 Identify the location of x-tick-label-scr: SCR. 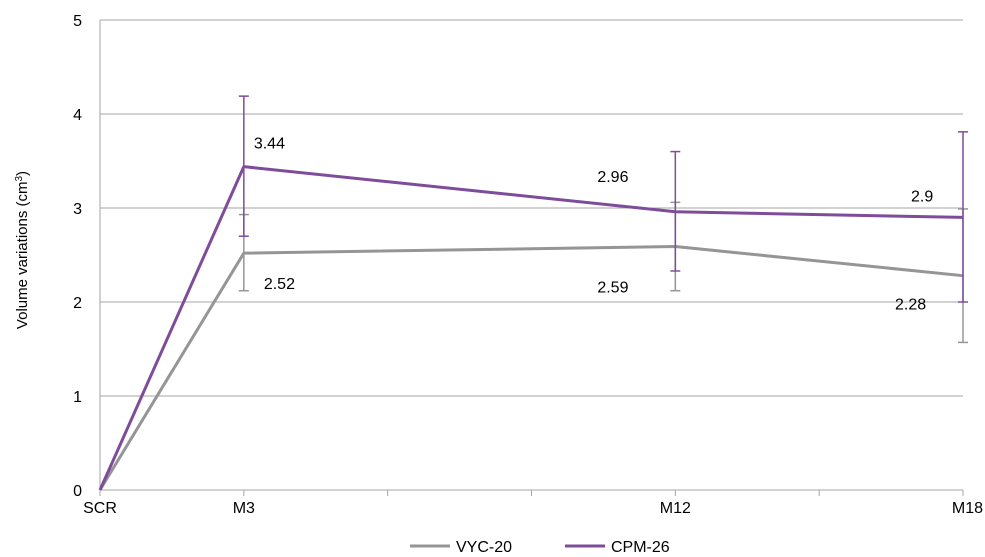
(100, 508).